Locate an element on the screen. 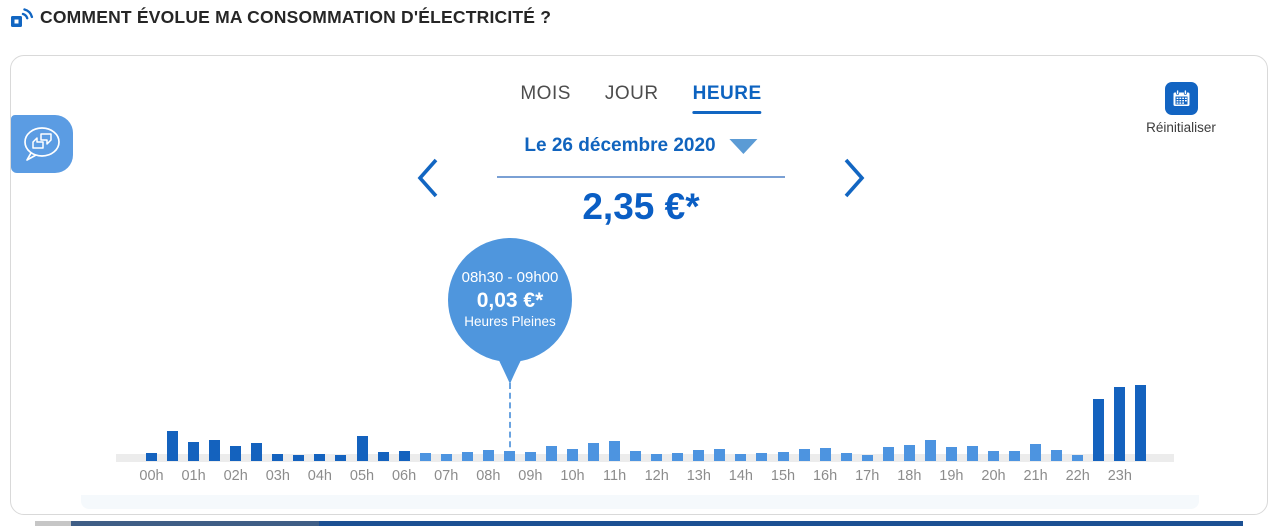 This screenshot has height=529, width=1280. tooltip-balloon is located at coordinates (510, 311).